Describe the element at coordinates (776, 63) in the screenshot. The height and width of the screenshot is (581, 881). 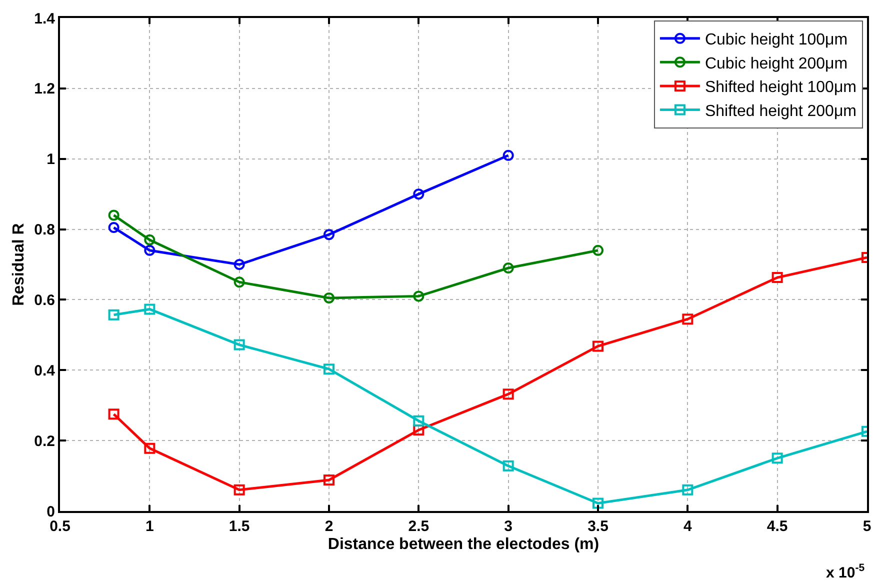
I see `legend-label: Cubic height 200μm` at that location.